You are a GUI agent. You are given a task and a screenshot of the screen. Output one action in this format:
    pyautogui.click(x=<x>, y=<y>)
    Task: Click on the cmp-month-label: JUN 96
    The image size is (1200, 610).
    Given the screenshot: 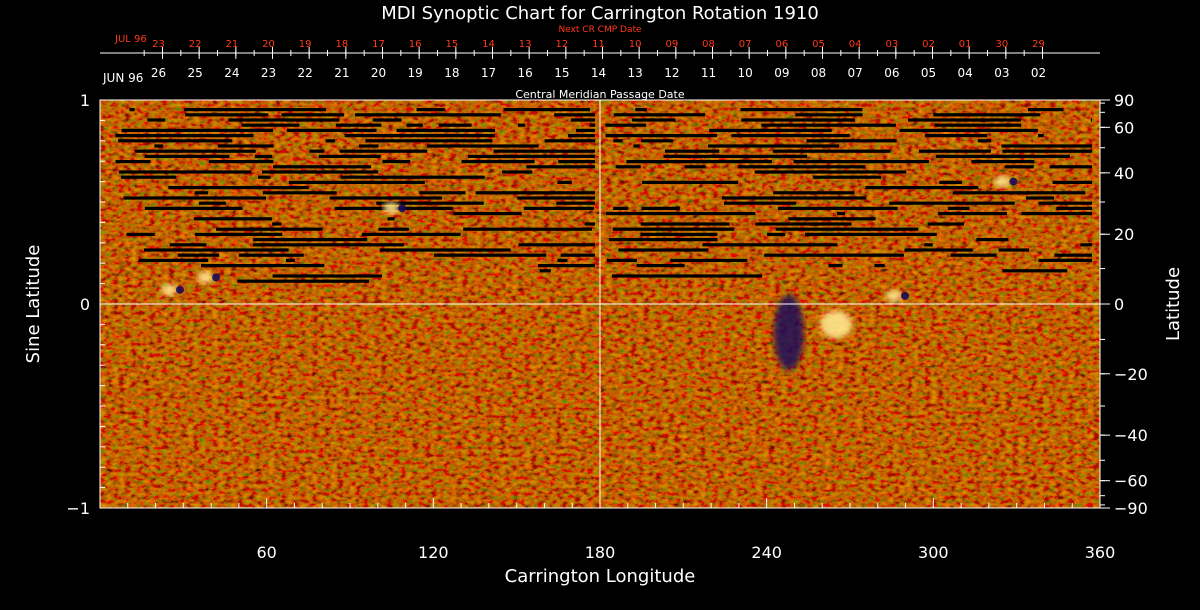 What is the action you would take?
    pyautogui.click(x=122, y=78)
    